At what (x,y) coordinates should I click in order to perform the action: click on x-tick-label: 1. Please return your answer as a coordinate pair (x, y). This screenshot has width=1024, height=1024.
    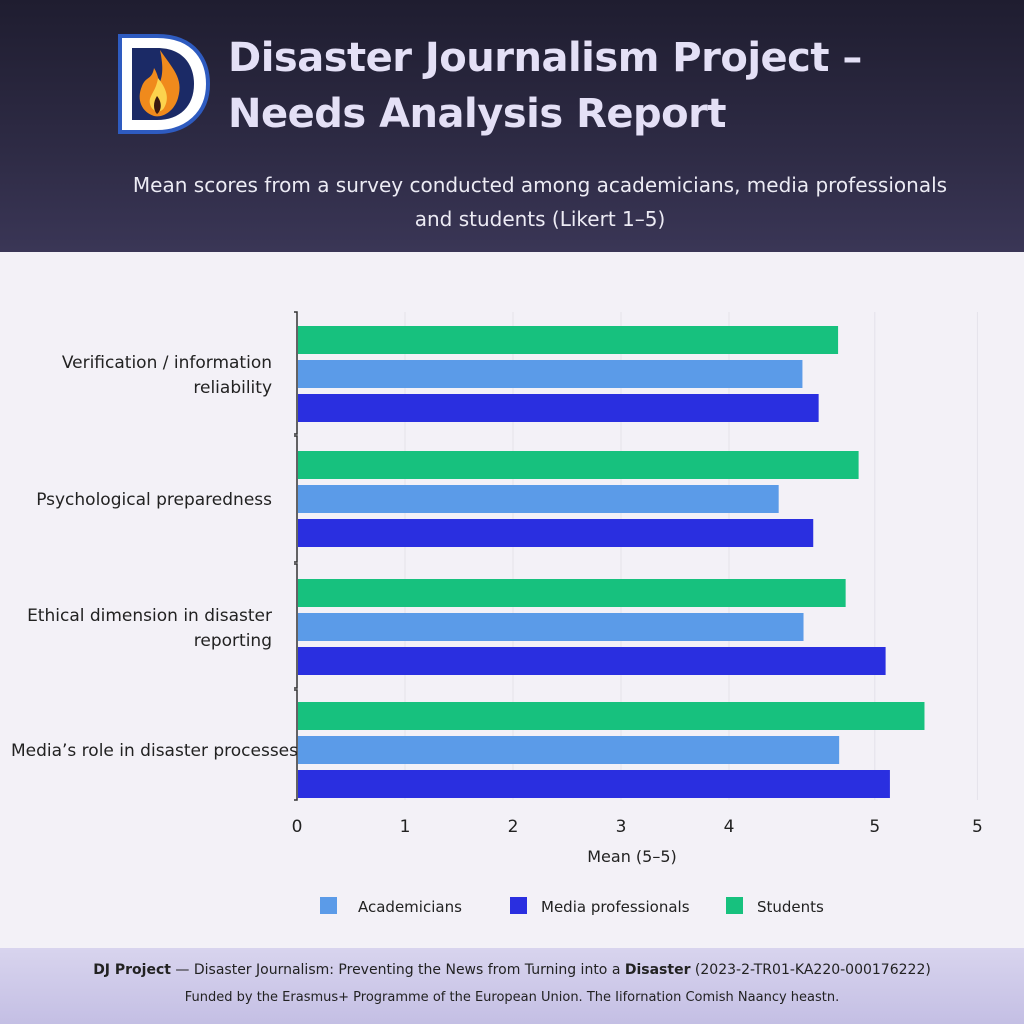
    Looking at the image, I should click on (405, 827).